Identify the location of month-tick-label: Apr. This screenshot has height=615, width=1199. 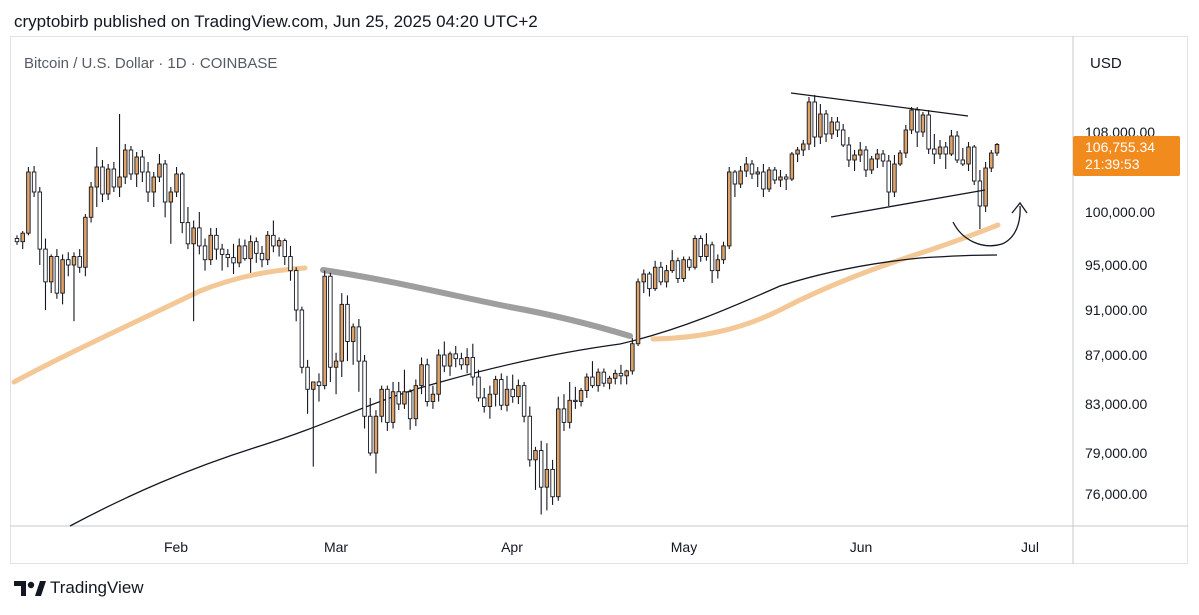
(512, 547).